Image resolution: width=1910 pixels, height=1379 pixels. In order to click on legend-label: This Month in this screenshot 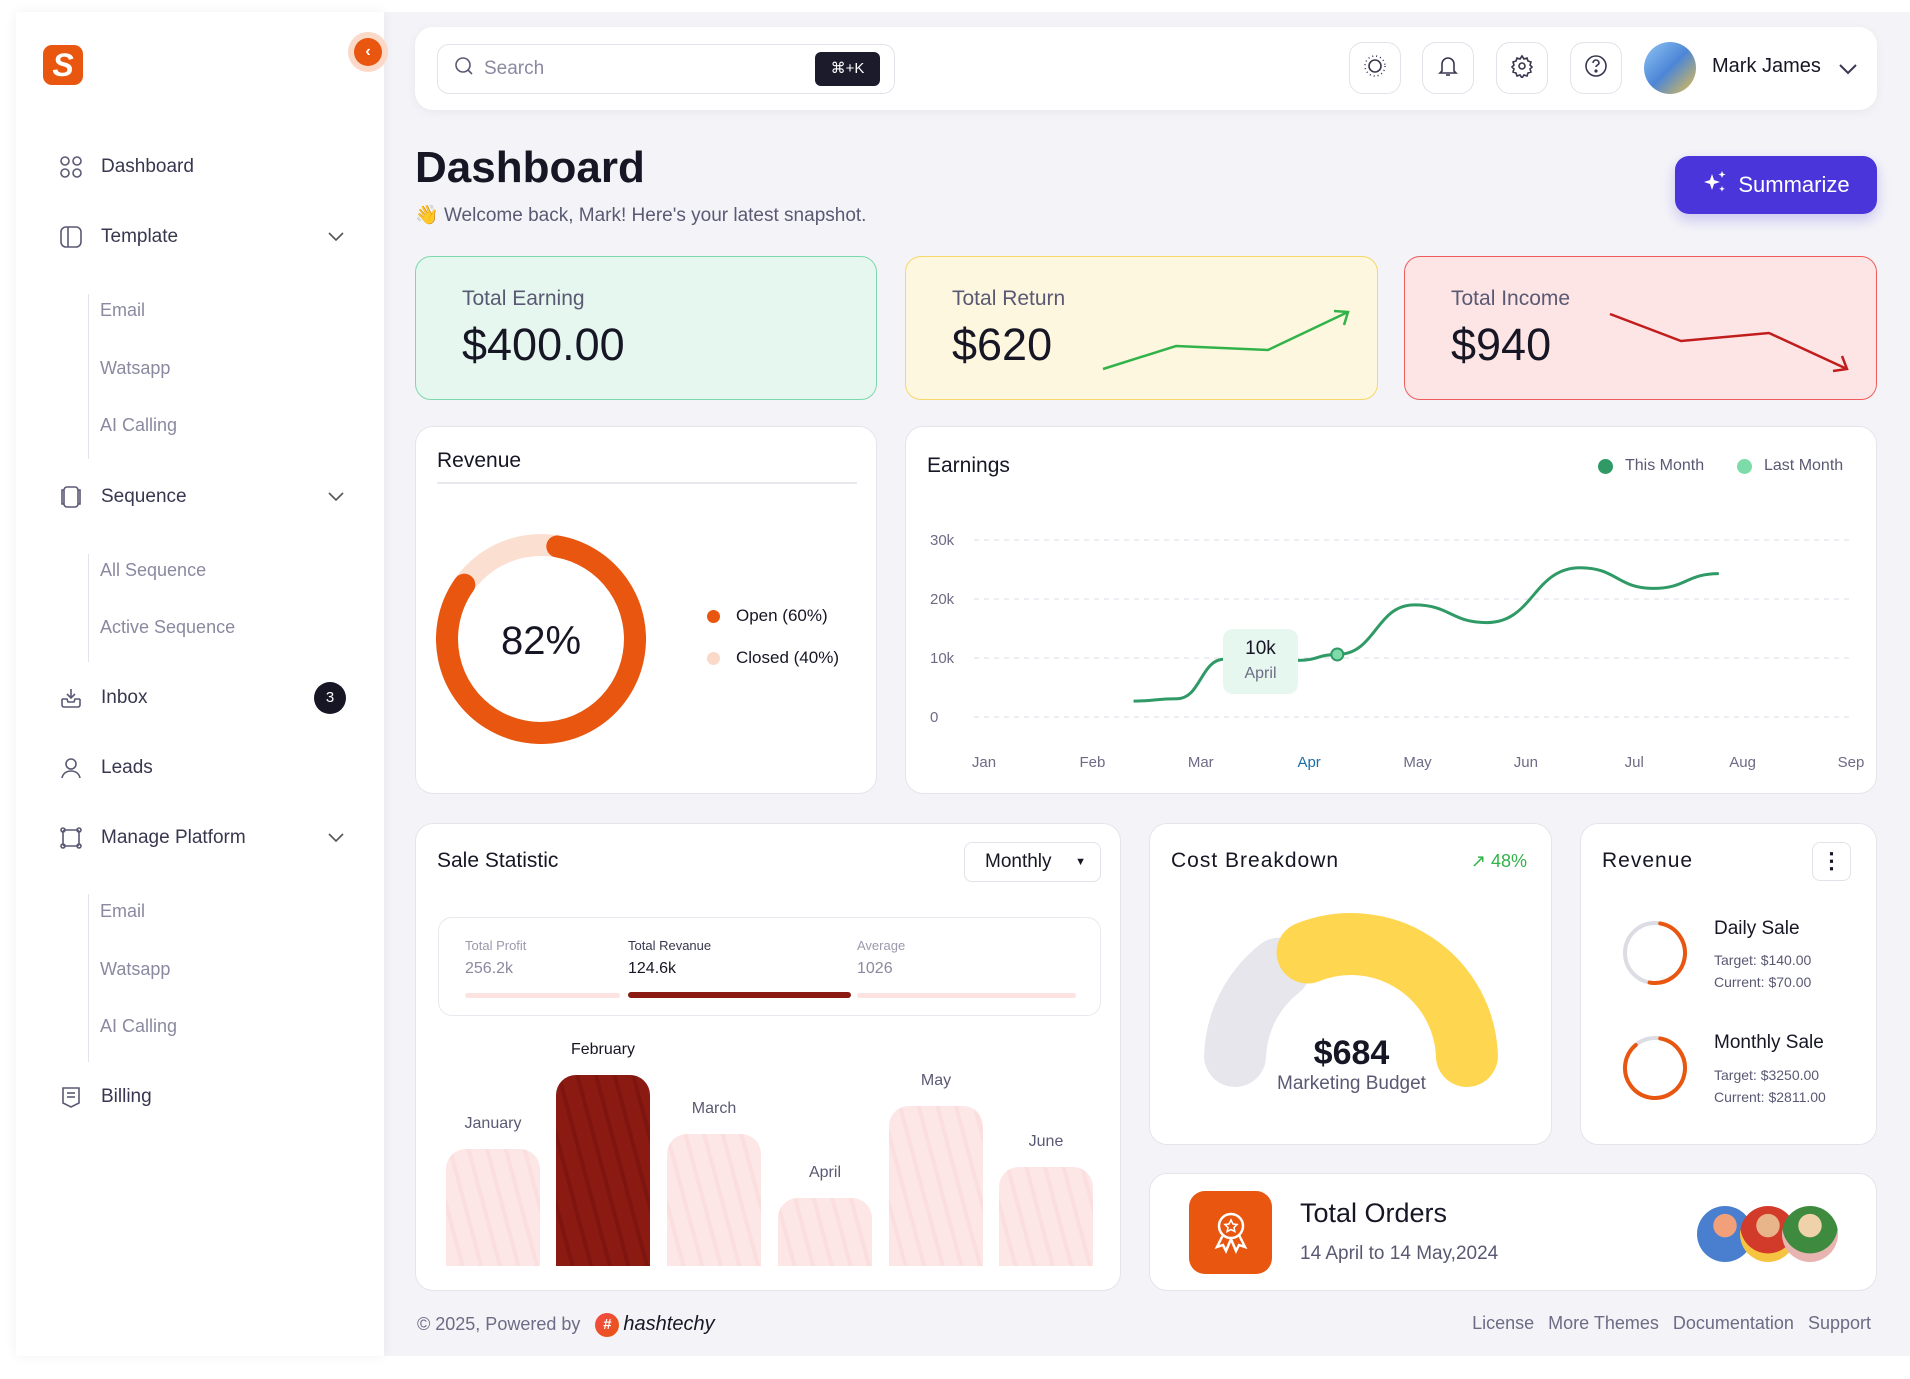, I will do `click(1665, 465)`.